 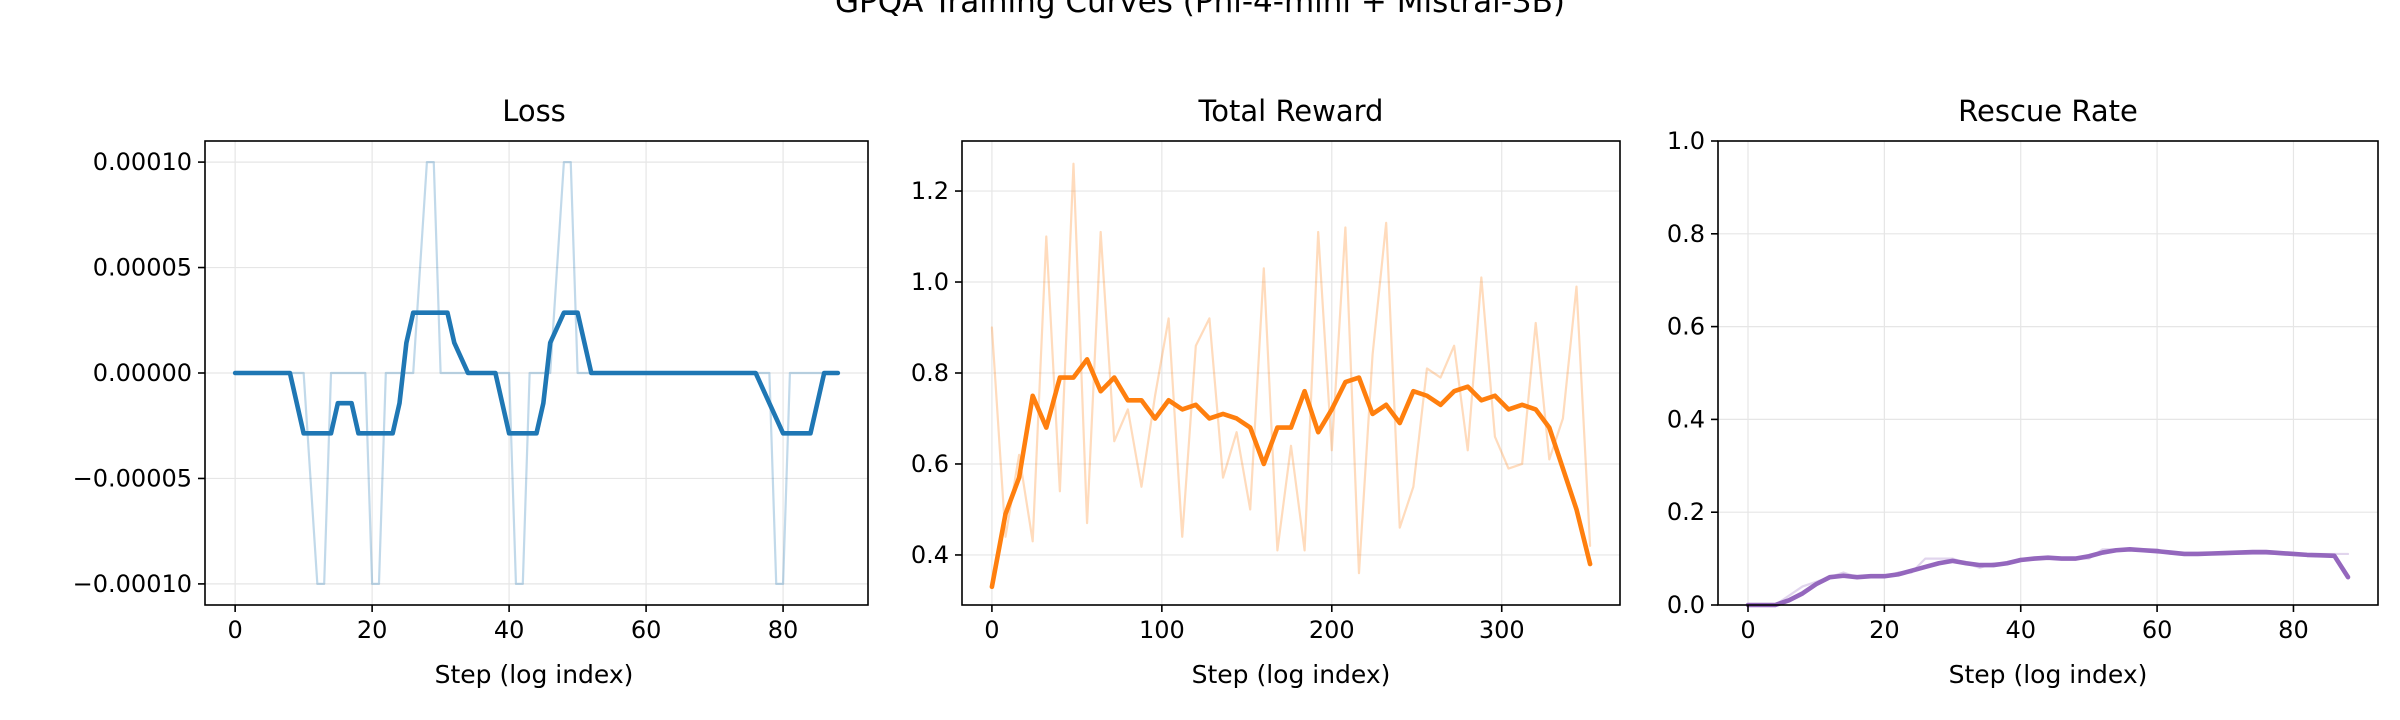 What do you see at coordinates (142, 162) in the screenshot?
I see `loss-y-tick-label-4: 0.00010` at bounding box center [142, 162].